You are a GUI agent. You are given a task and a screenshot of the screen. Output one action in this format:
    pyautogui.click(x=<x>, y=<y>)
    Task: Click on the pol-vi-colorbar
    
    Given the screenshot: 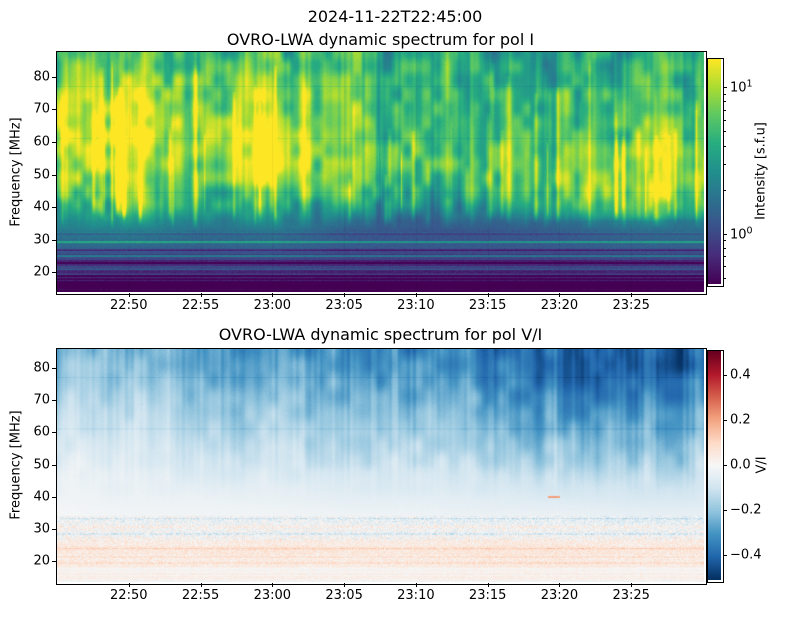 What is the action you would take?
    pyautogui.click(x=715, y=466)
    